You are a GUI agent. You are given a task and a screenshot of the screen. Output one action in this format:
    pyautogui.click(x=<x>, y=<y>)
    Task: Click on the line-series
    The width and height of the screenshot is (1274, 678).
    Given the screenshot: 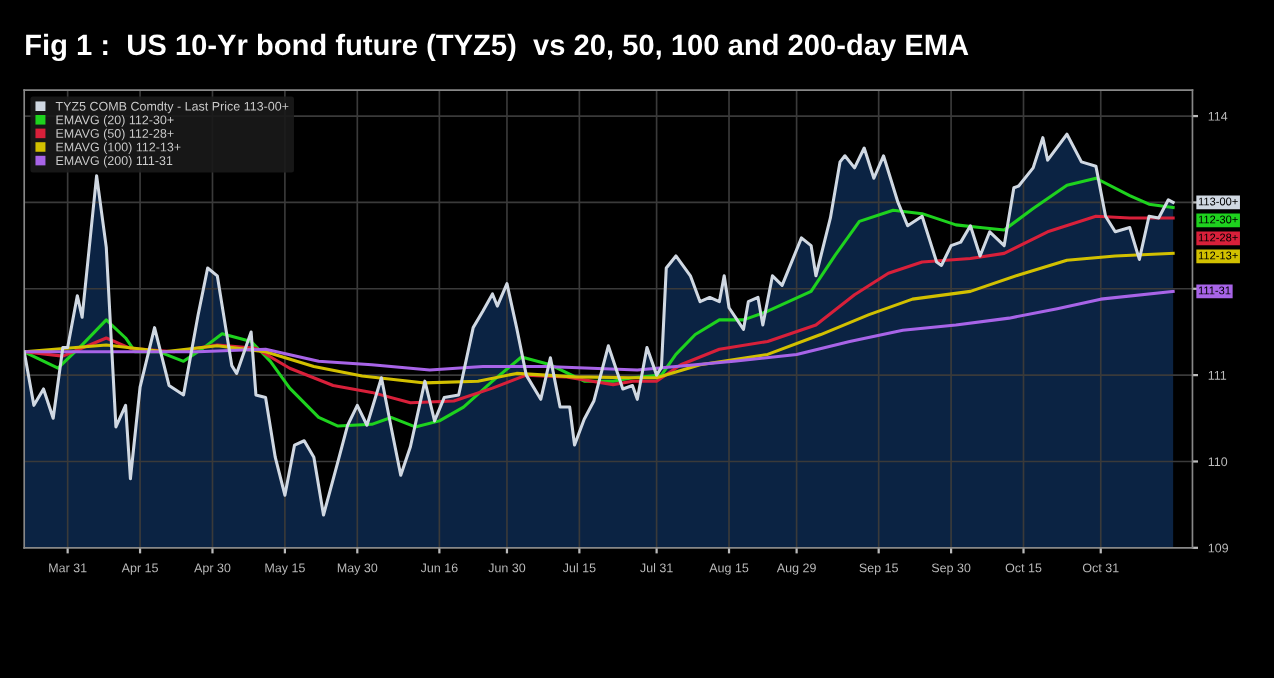 What is the action you would take?
    pyautogui.click(x=599, y=330)
    